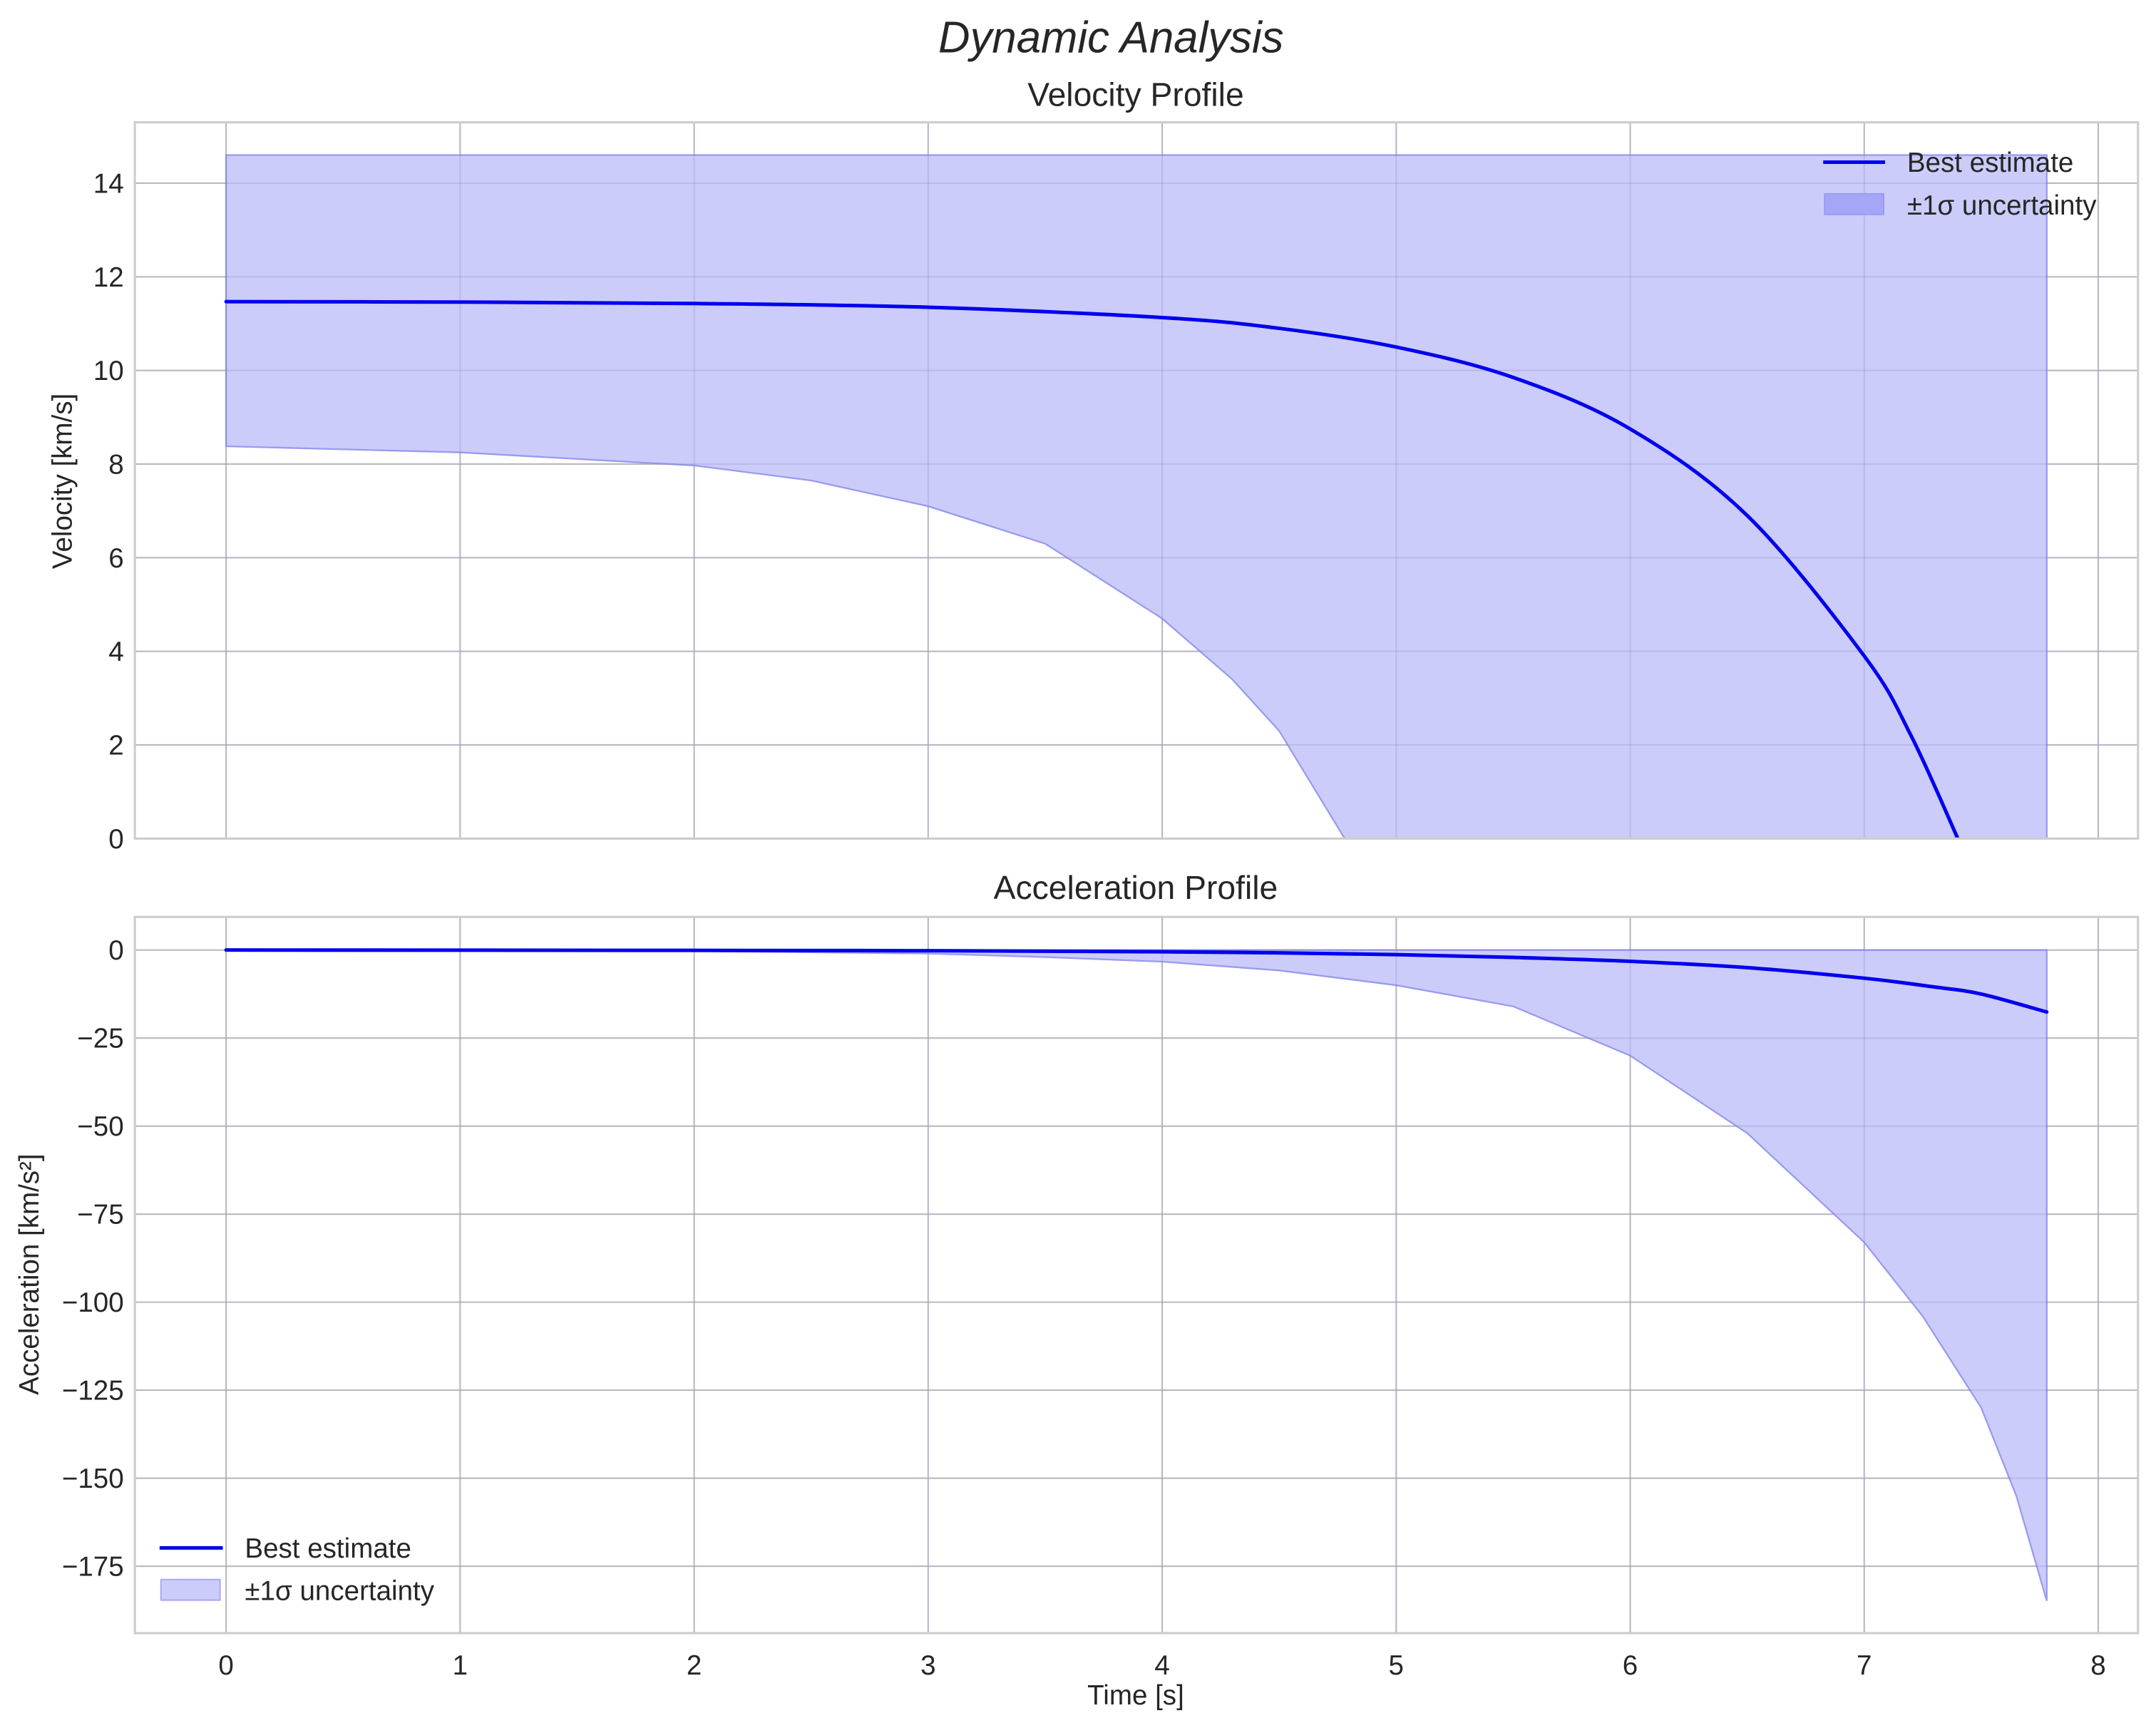 Image resolution: width=2156 pixels, height=1728 pixels. Describe the element at coordinates (100, 1215) in the screenshot. I see `y-tick-label: −75` at that location.